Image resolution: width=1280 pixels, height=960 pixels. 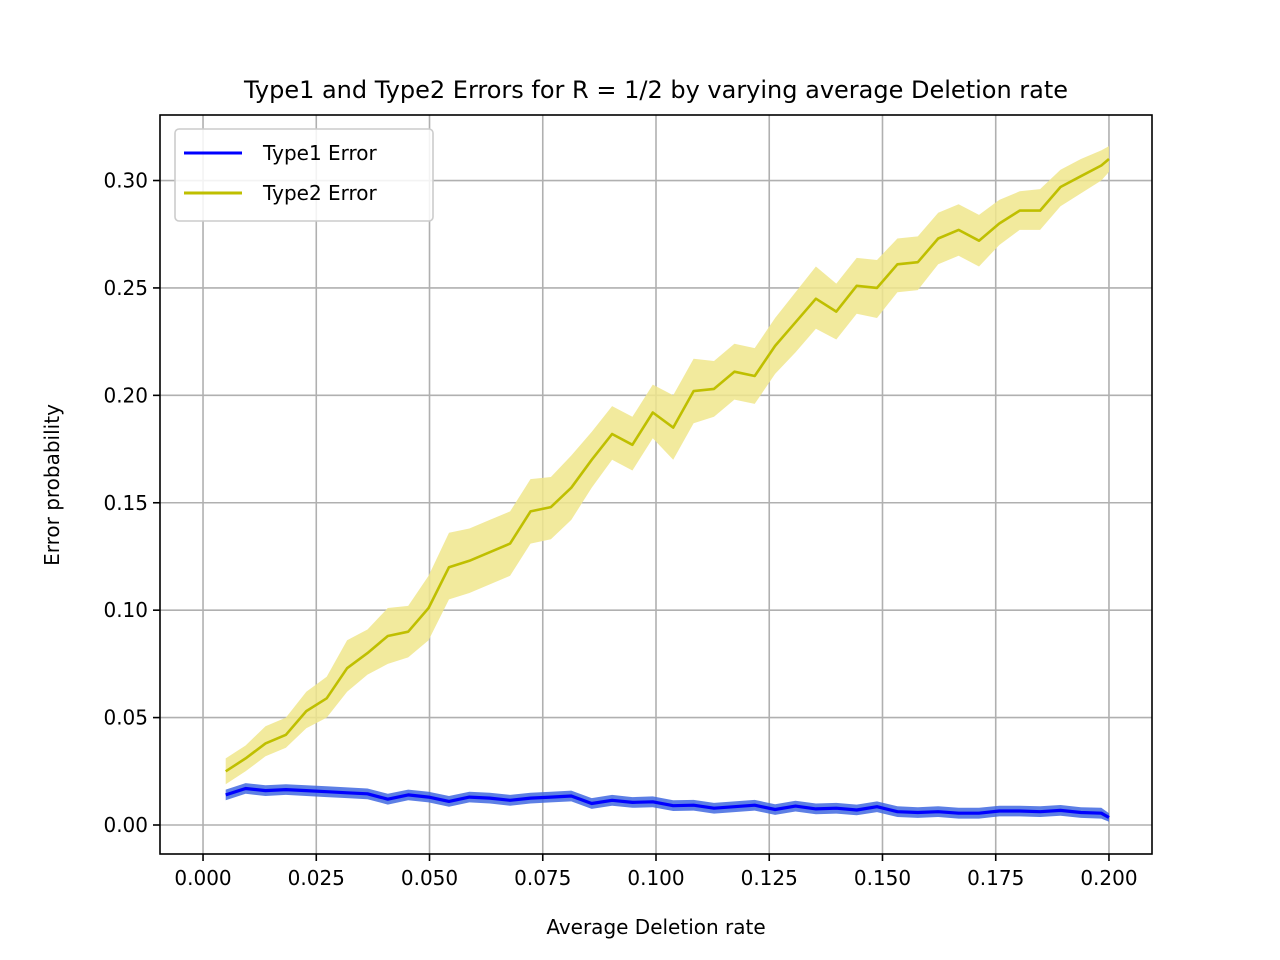 I want to click on x-tick-label: 0.000, so click(x=202, y=878).